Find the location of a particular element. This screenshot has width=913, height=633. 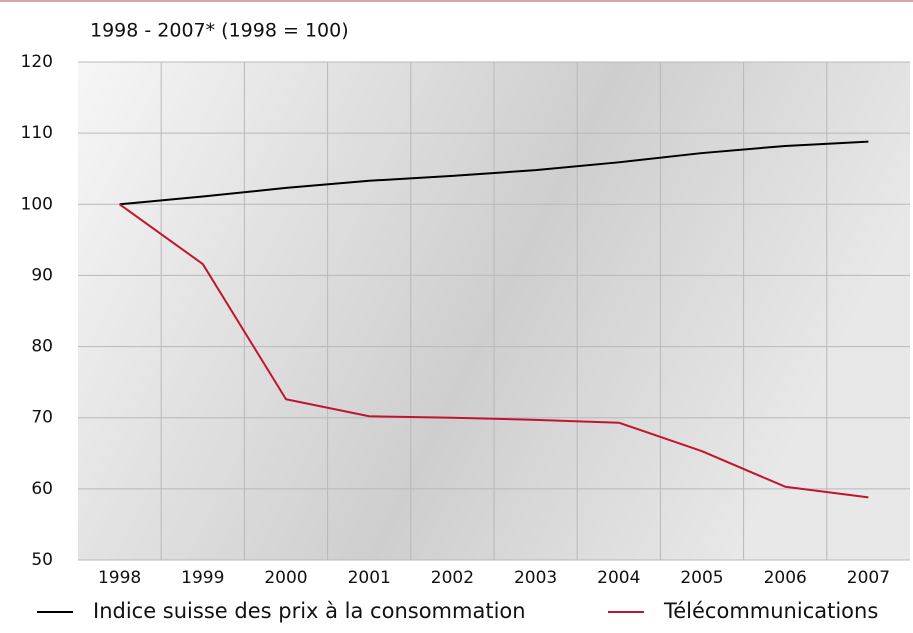

x-tick-label: 2002 is located at coordinates (452, 578).